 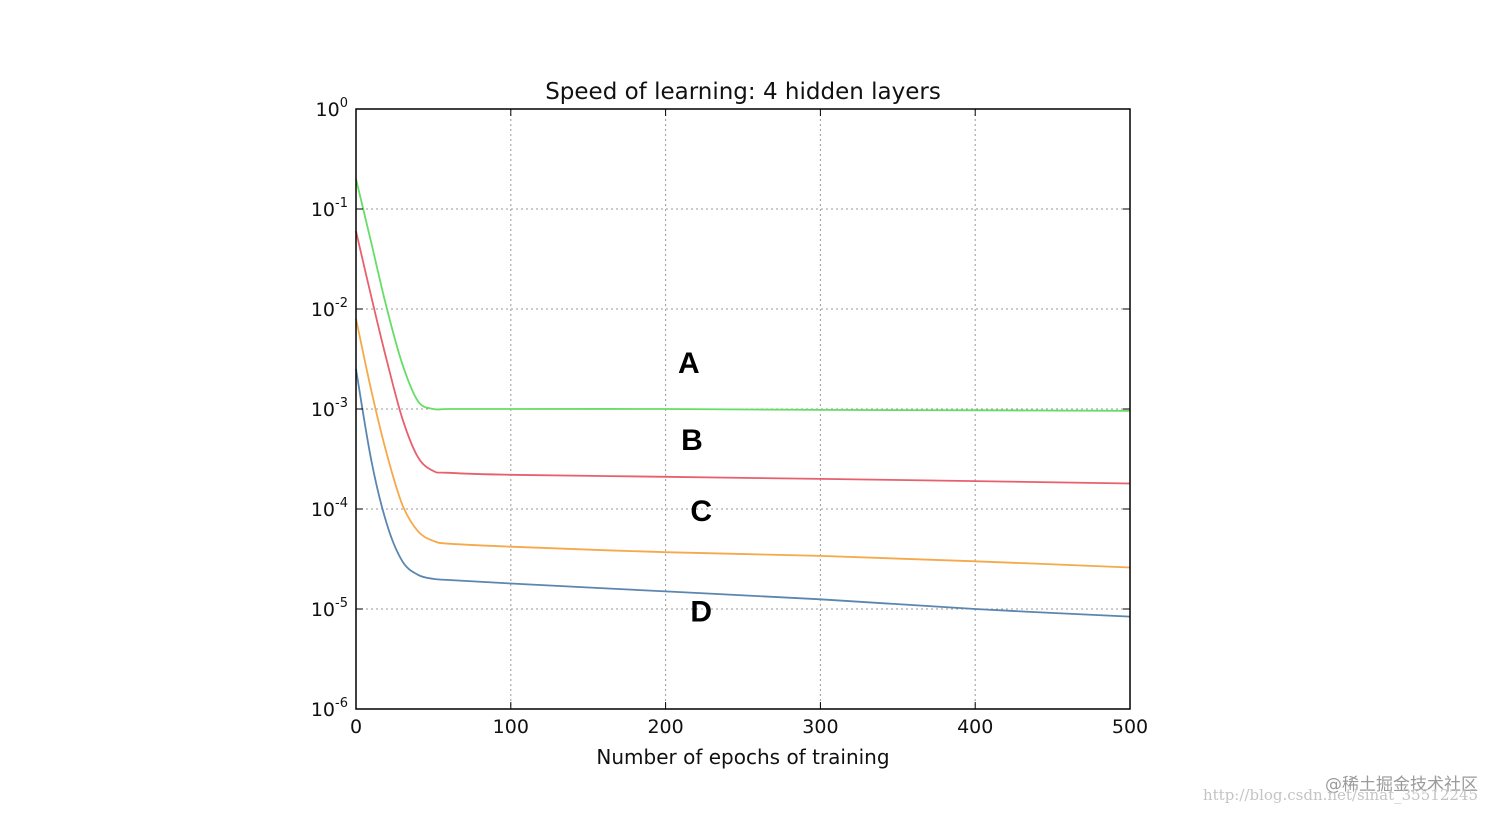 I want to click on y-tick-label: 10⁰, so click(x=332, y=108).